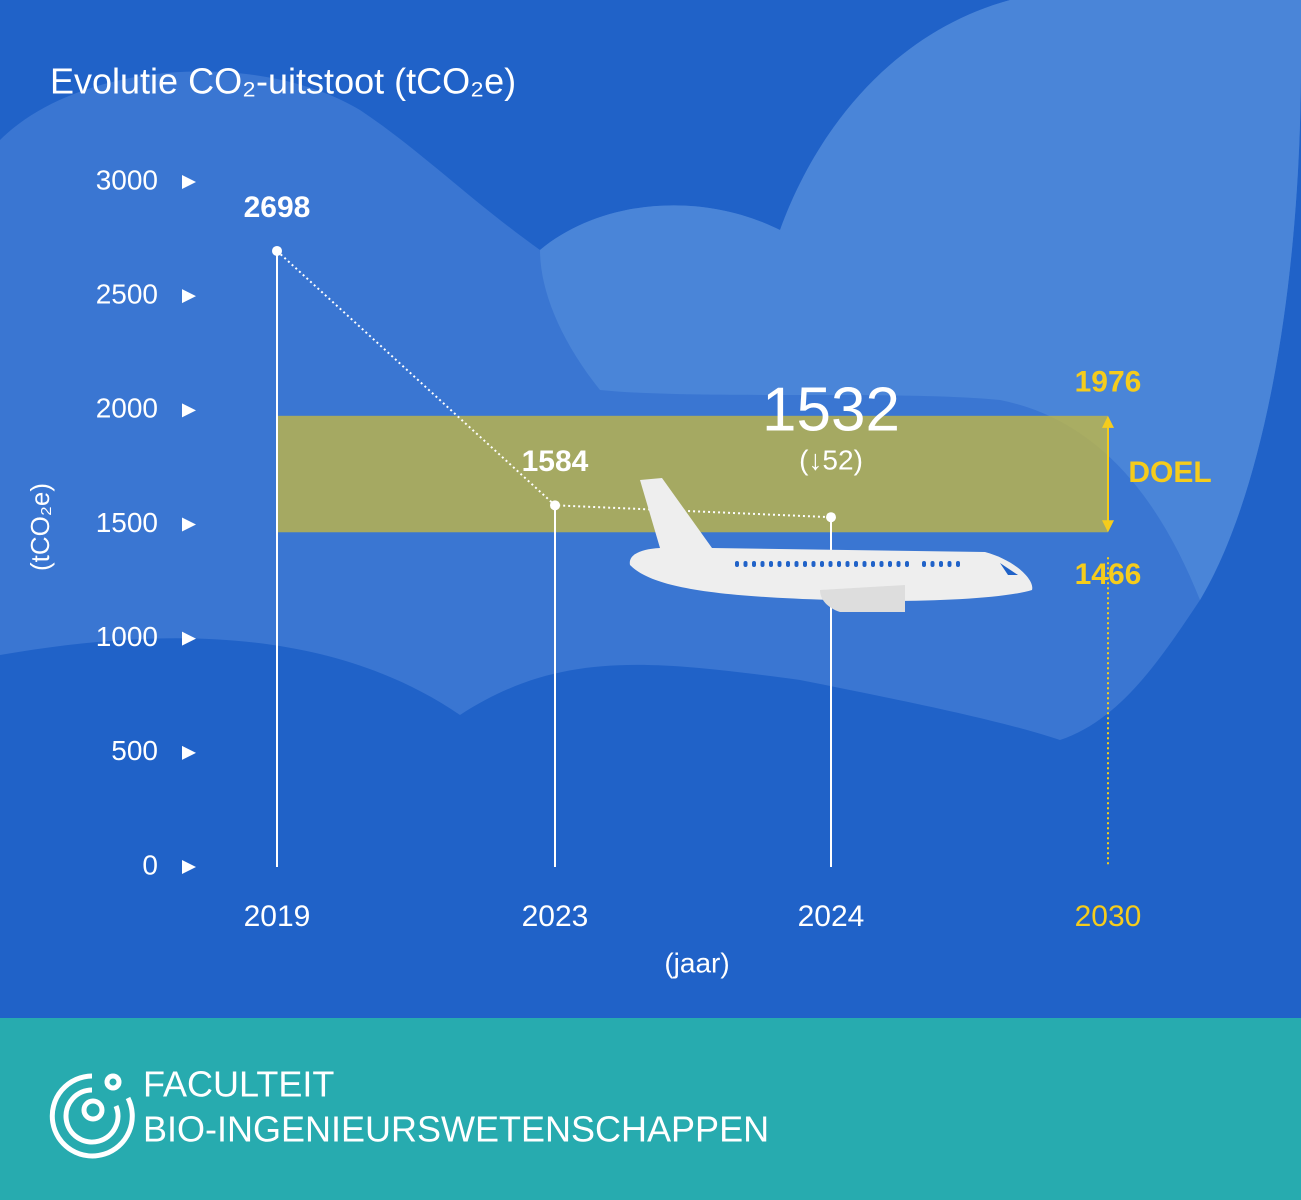 The image size is (1301, 1200). I want to click on target-high-label: 1976, so click(1108, 382).